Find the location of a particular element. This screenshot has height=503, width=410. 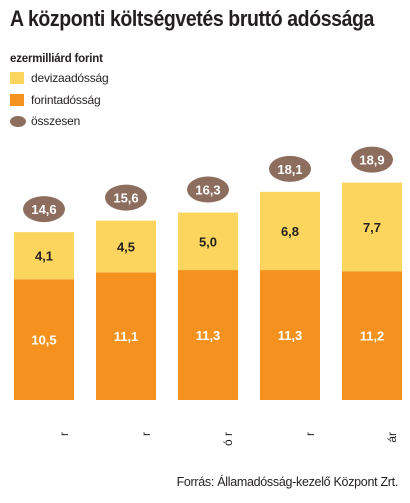

value-label-forintadossag-2: 11,1 is located at coordinates (126, 336).